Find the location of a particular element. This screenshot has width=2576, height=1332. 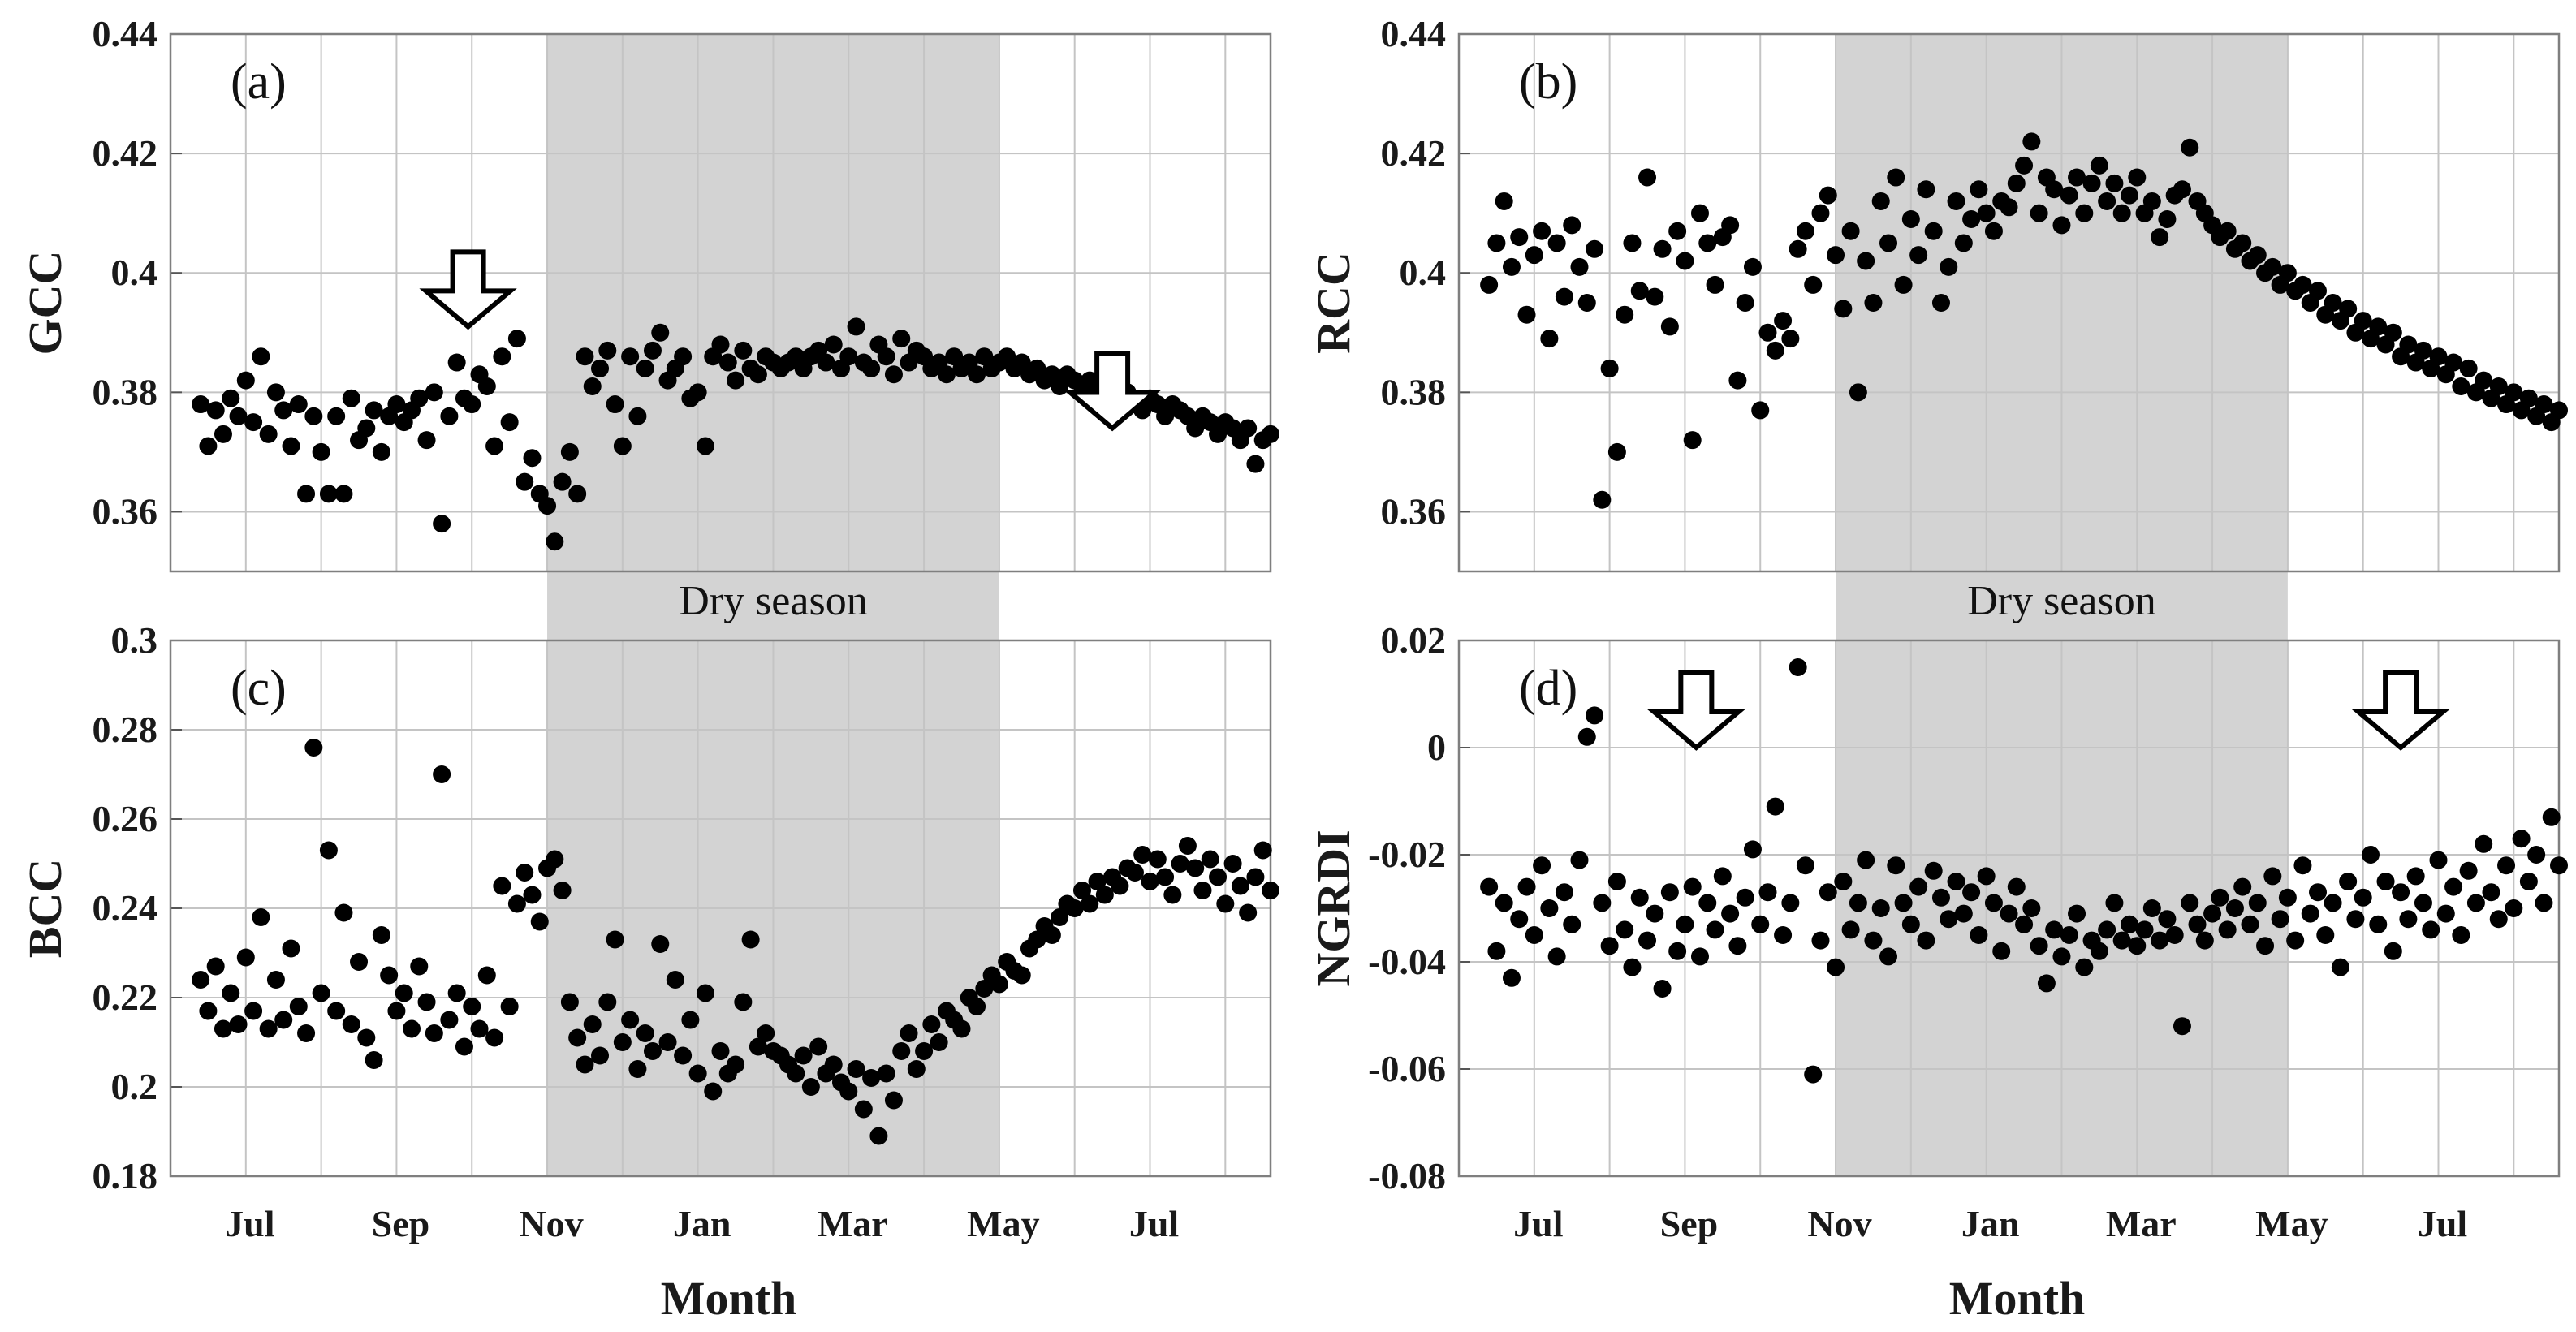

x-tick-label: Jul is located at coordinates (2442, 1223).